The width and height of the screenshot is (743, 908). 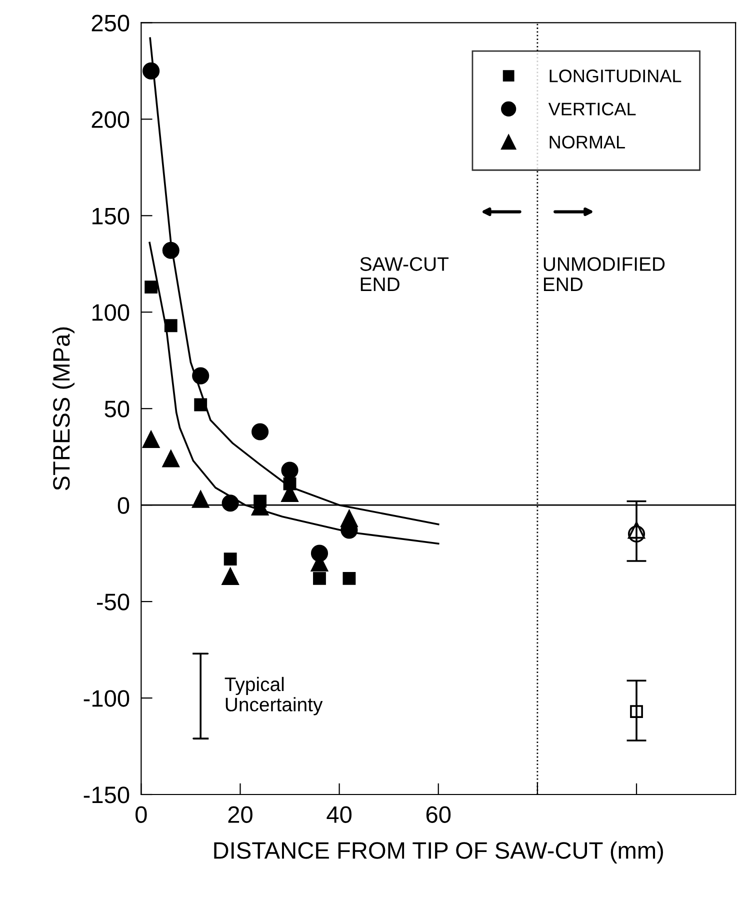 What do you see at coordinates (111, 119) in the screenshot?
I see `y-tick-label: 200` at bounding box center [111, 119].